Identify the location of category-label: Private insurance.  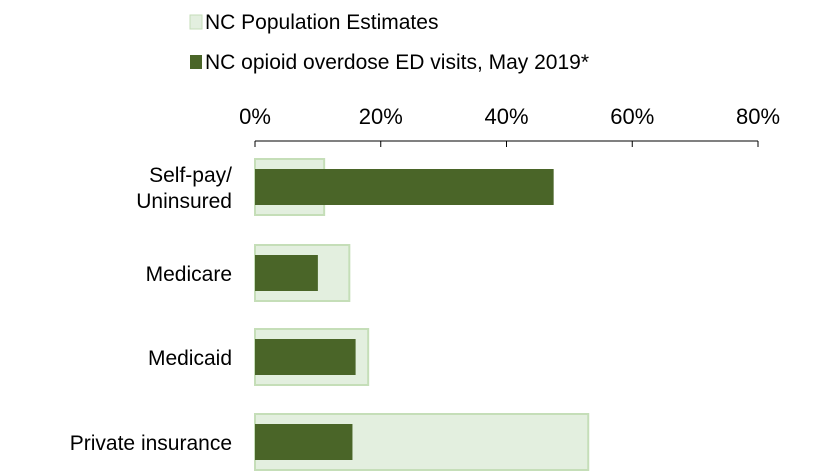
(151, 443).